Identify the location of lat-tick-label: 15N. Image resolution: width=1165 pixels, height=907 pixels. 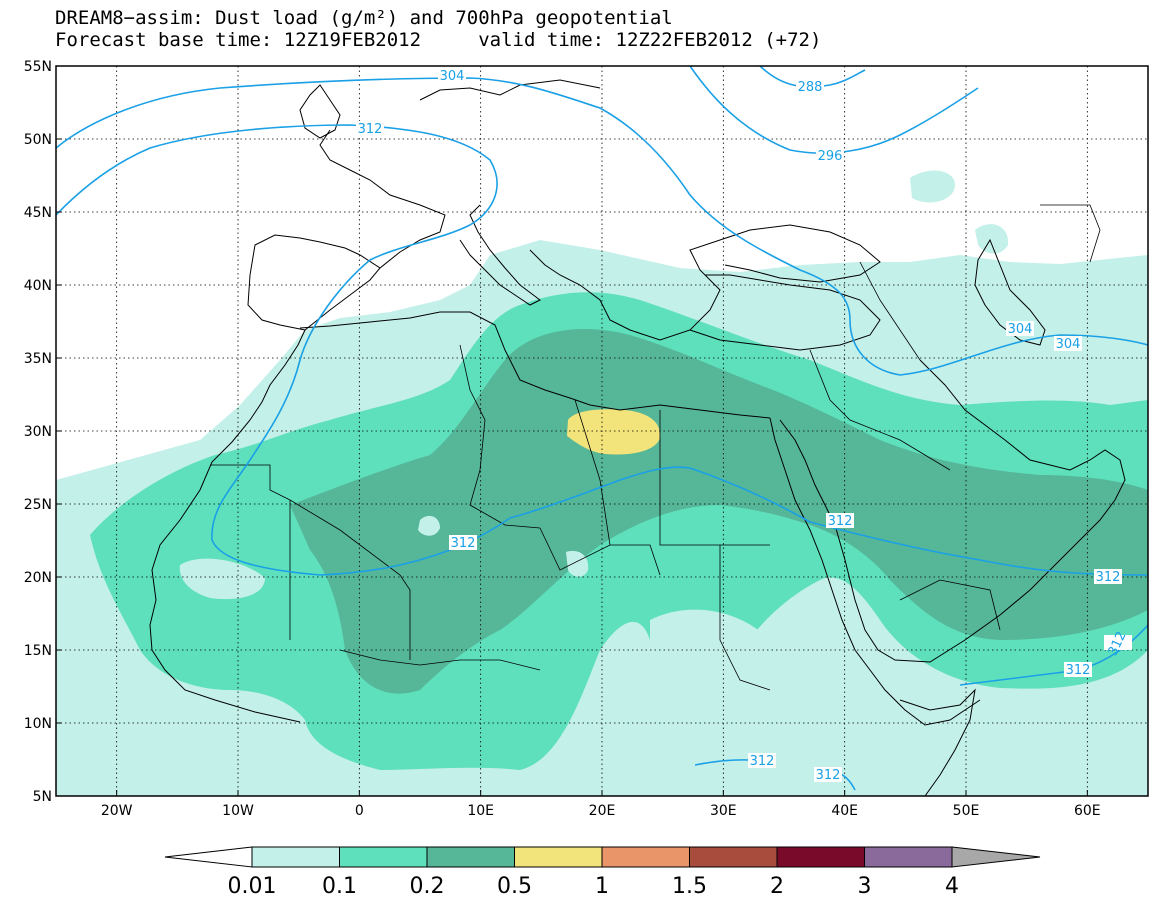
(38, 651).